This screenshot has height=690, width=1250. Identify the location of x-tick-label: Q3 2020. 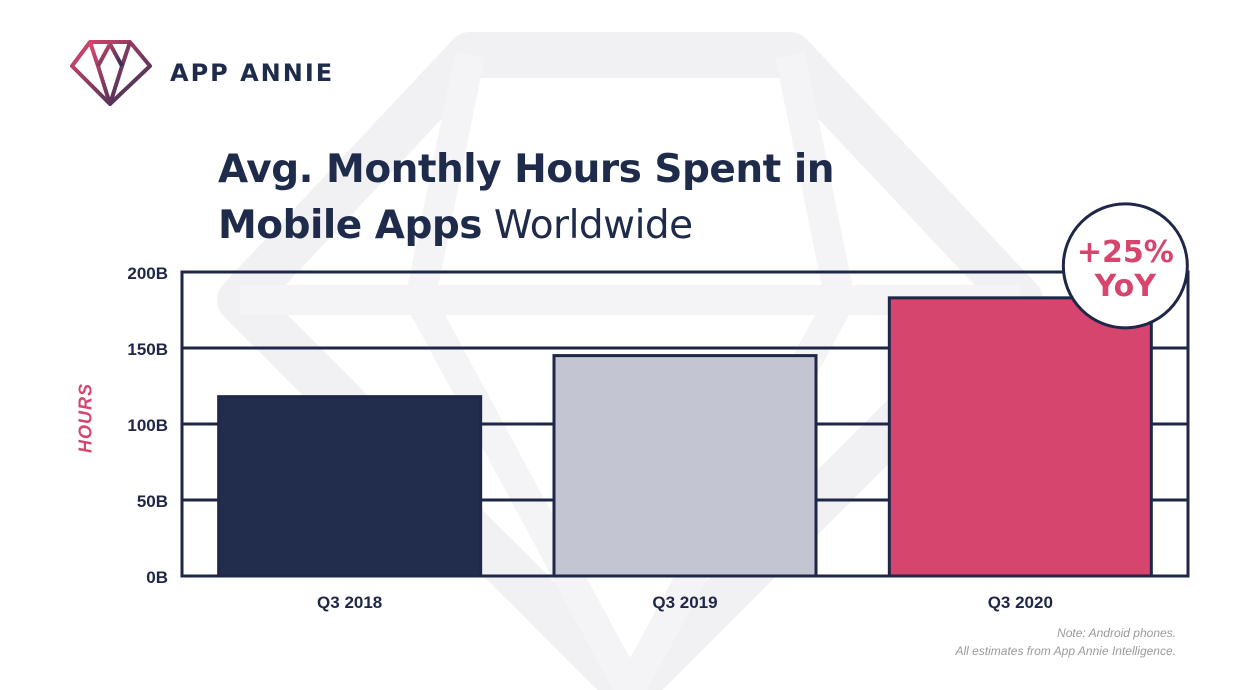
(1020, 602).